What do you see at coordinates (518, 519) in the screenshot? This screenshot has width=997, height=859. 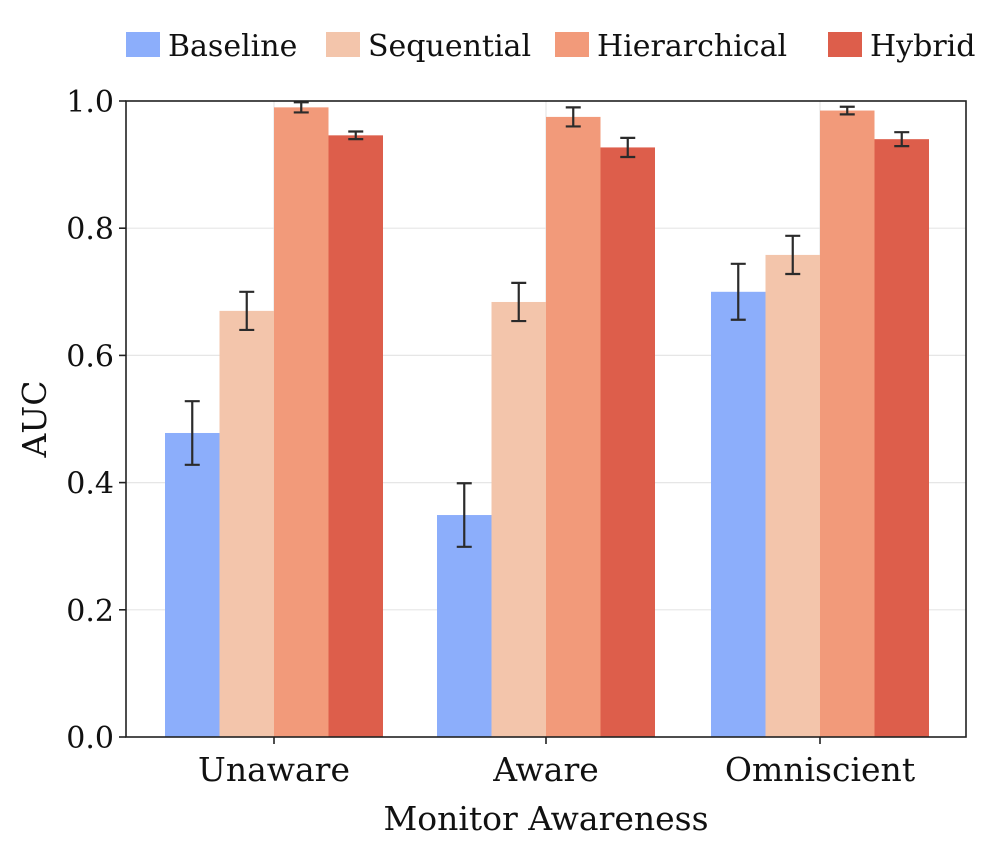 I see `bar-sequential-aware` at bounding box center [518, 519].